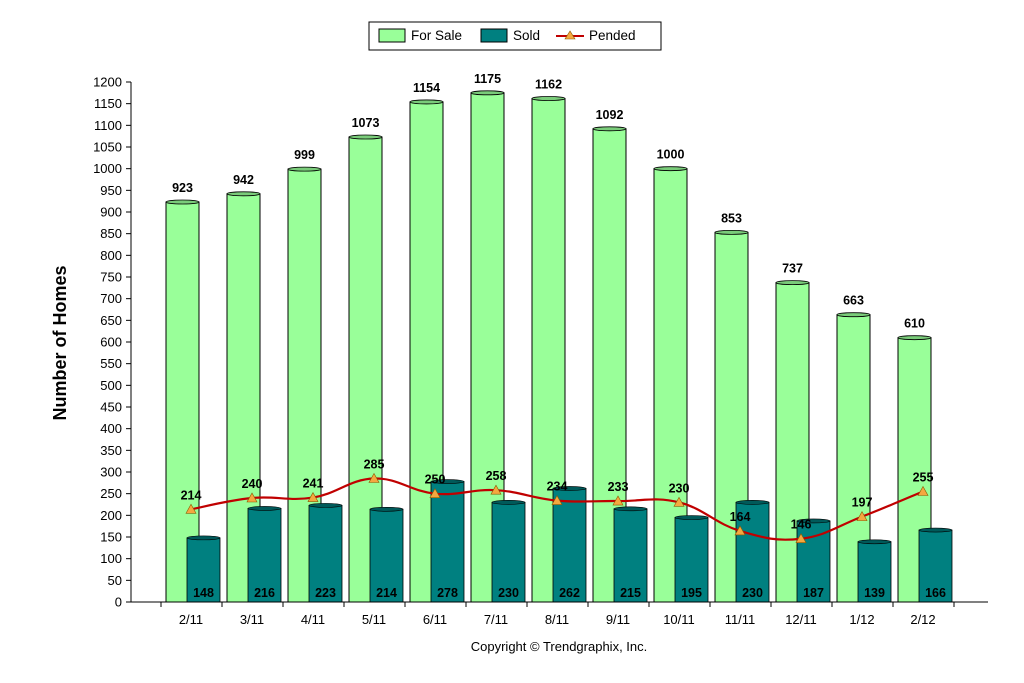 This screenshot has height=683, width=1024. Describe the element at coordinates (559, 646) in the screenshot. I see `copyright-text: Copyright © Trendgraphix, Inc.` at that location.